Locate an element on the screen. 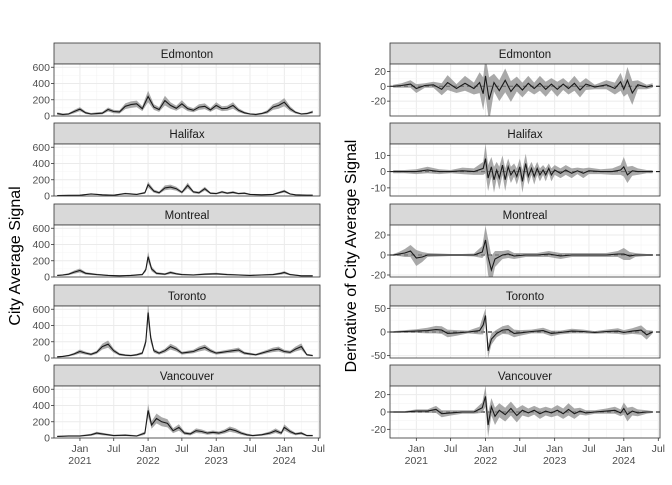 The image size is (672, 485). right-y-axis-title: Derivative of City Average Signal is located at coordinates (351, 256).